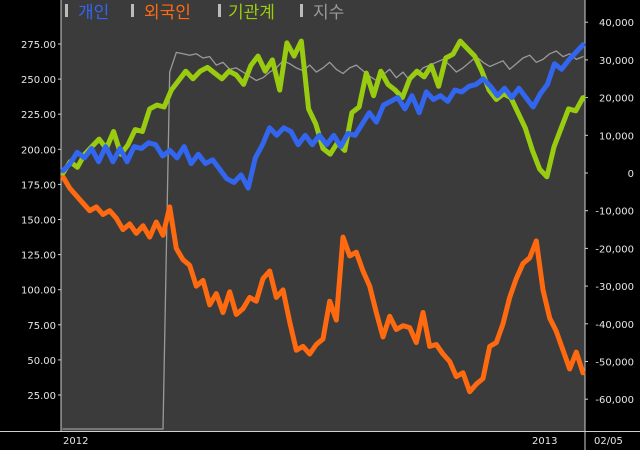 This screenshot has height=450, width=640. What do you see at coordinates (38, 221) in the screenshot?
I see `left-tick-label: 150.00` at bounding box center [38, 221].